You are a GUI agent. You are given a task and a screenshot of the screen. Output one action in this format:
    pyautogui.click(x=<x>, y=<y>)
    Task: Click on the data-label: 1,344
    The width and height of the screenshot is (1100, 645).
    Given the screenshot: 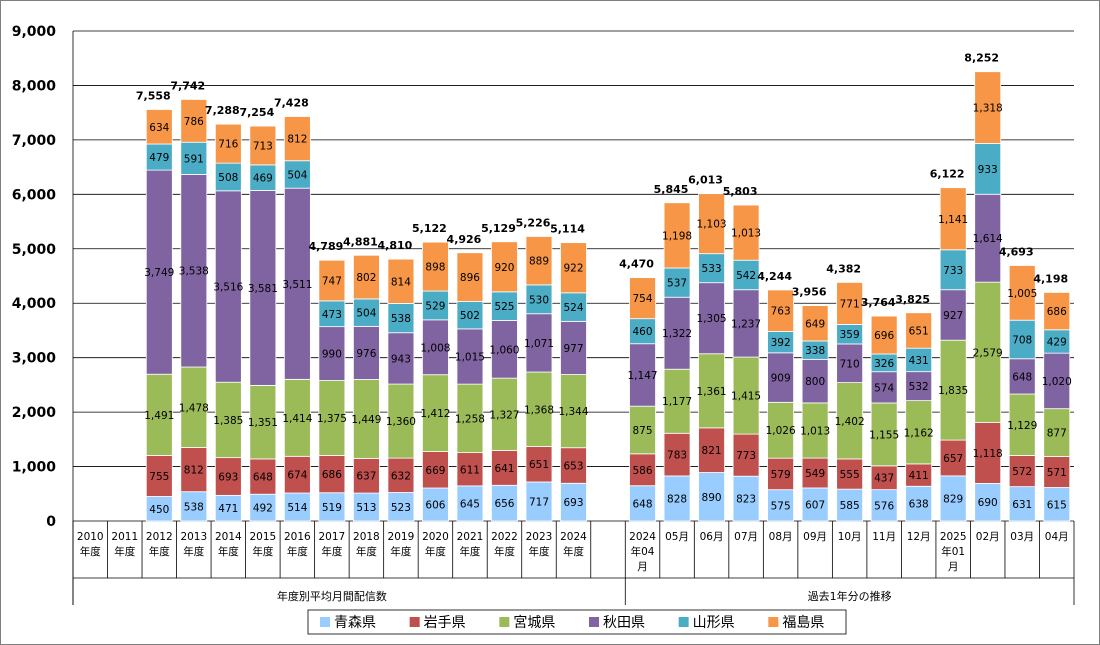 What is the action you would take?
    pyautogui.click(x=573, y=412)
    